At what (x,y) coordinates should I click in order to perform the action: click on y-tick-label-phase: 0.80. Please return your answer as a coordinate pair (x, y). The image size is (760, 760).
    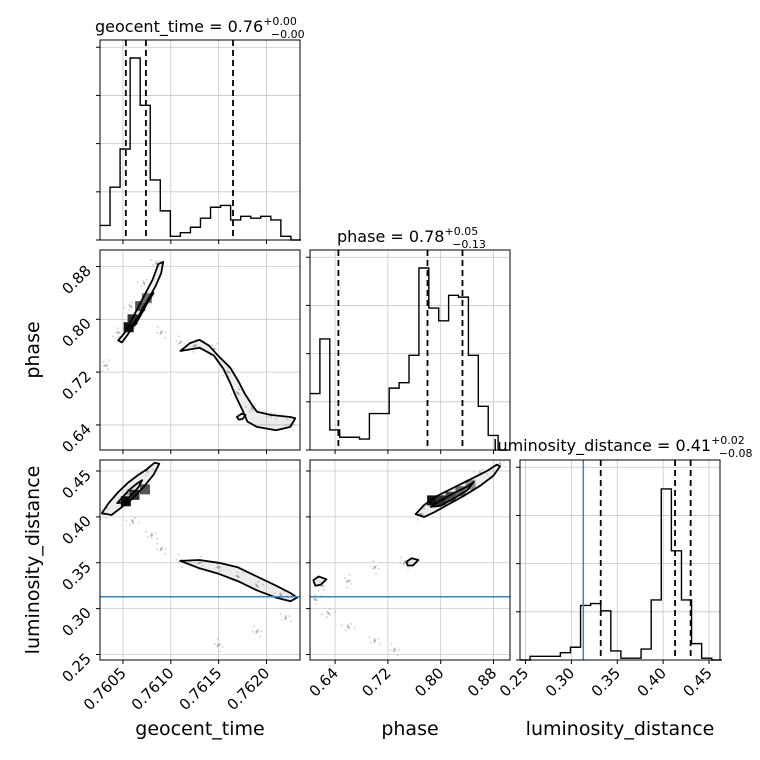
    Looking at the image, I should click on (76, 332).